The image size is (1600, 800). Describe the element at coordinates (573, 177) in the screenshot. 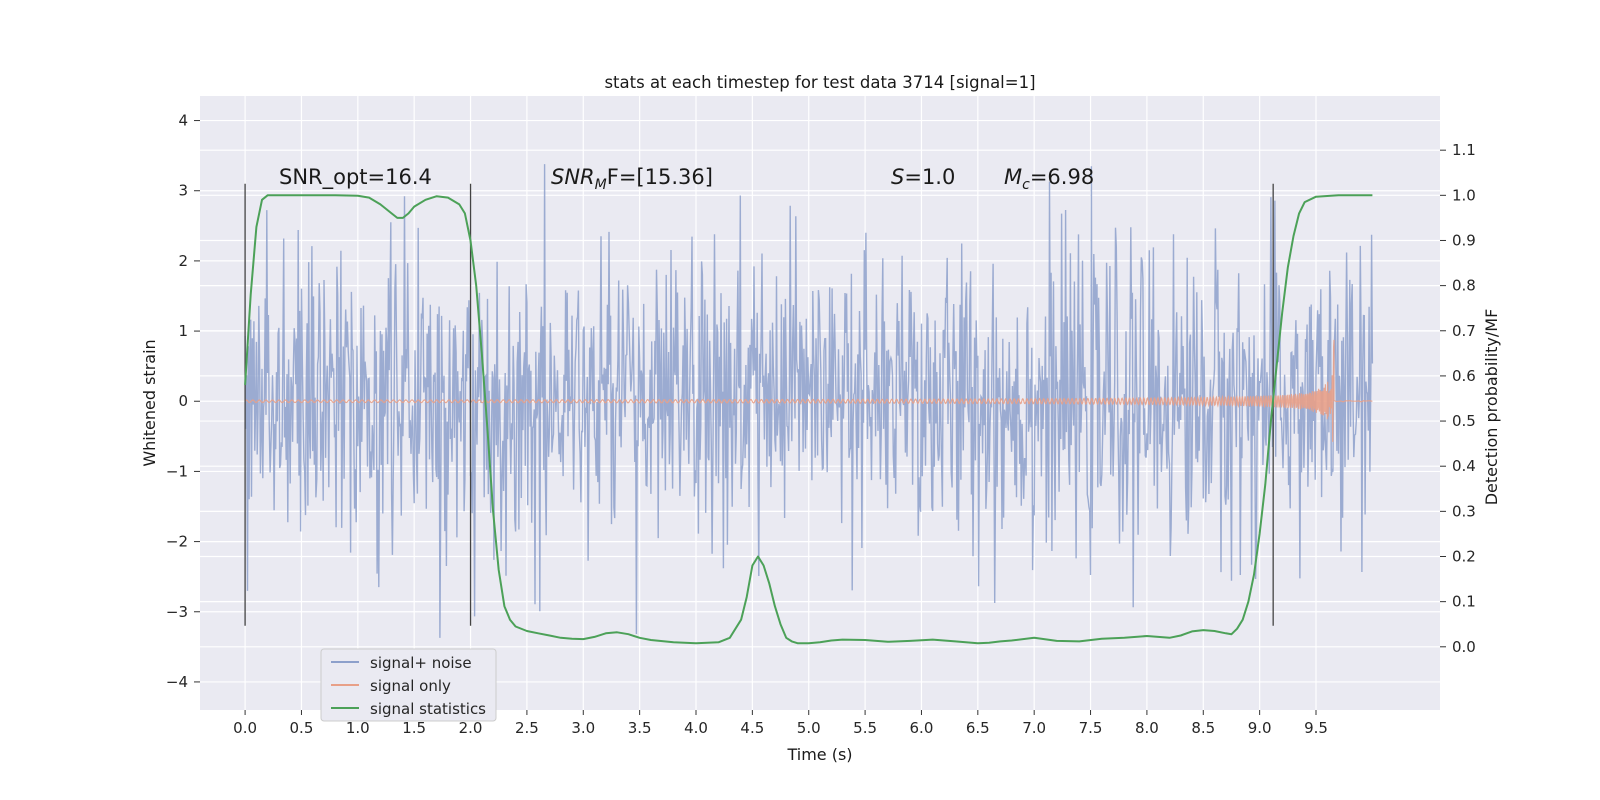

I see `snr-mf-base: SNR` at that location.